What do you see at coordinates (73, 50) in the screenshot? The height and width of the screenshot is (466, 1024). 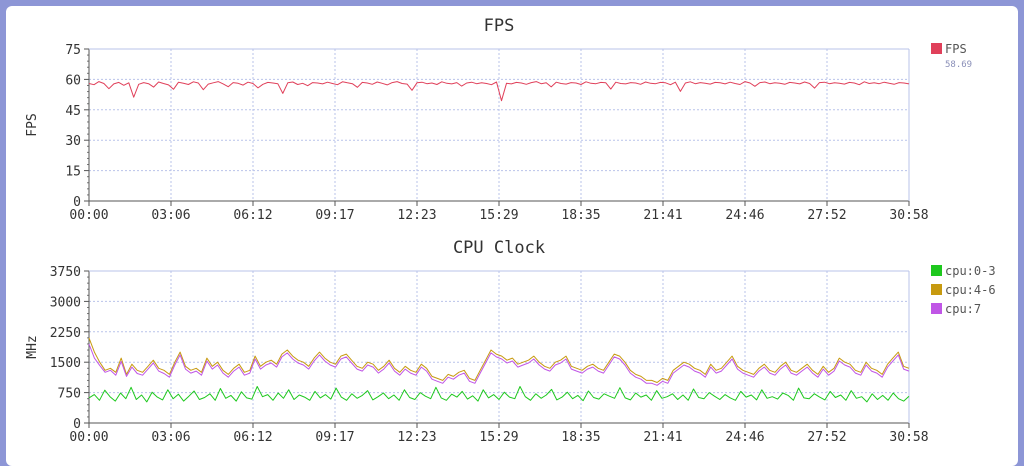 I see `y-tick-label: 75` at bounding box center [73, 50].